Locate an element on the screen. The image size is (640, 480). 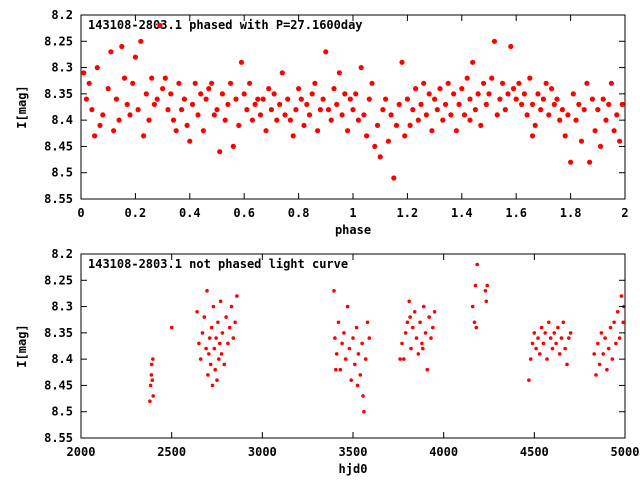
x-tick-label: 2500 is located at coordinates (171, 452).